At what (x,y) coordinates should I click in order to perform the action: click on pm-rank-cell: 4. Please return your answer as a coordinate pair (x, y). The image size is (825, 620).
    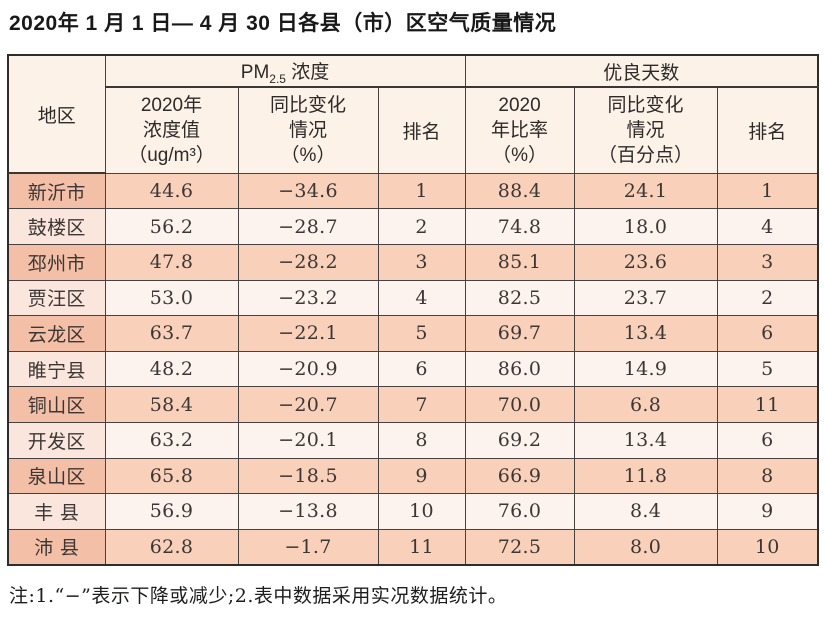
    Looking at the image, I should click on (421, 298).